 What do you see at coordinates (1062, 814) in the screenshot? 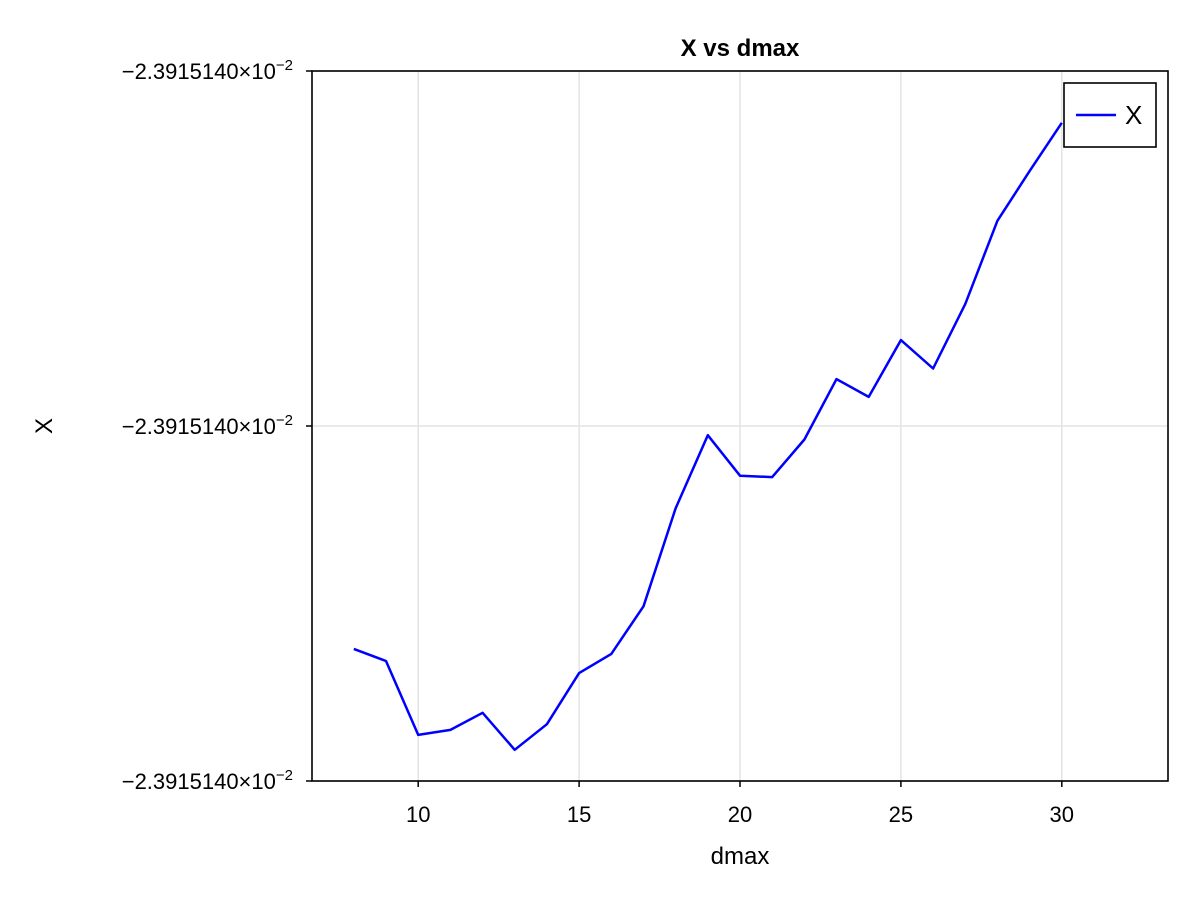
I see `x-tick-label: 30` at bounding box center [1062, 814].